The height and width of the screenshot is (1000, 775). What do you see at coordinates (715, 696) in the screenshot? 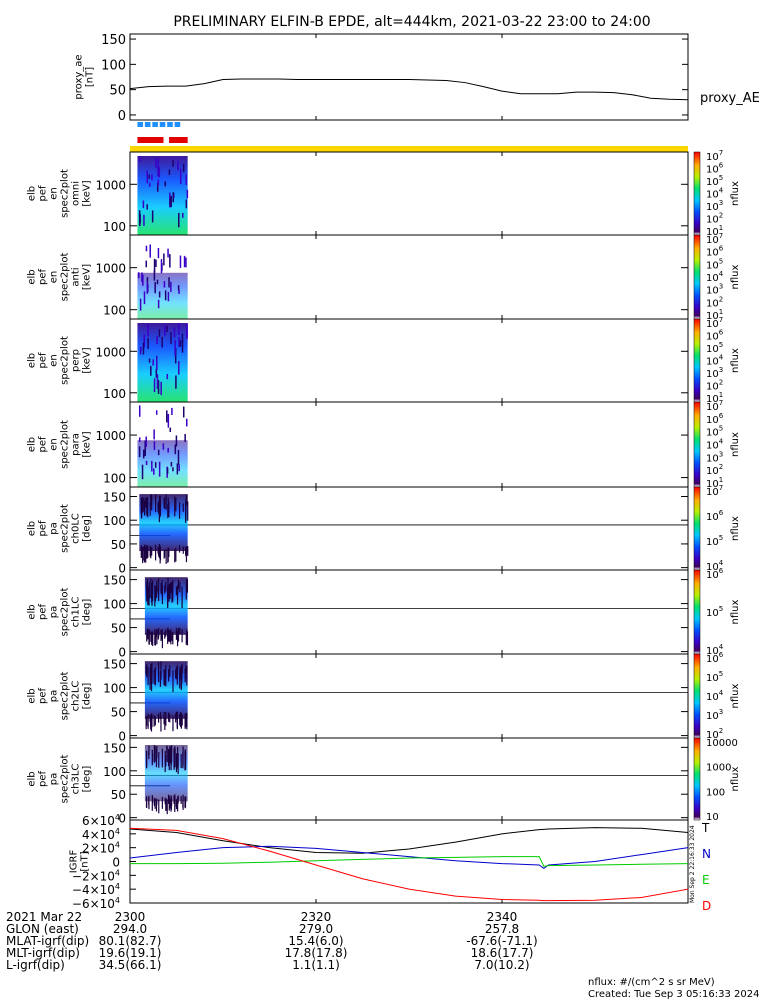
I see `pa-cbar-tick: 10⁴` at bounding box center [715, 696].